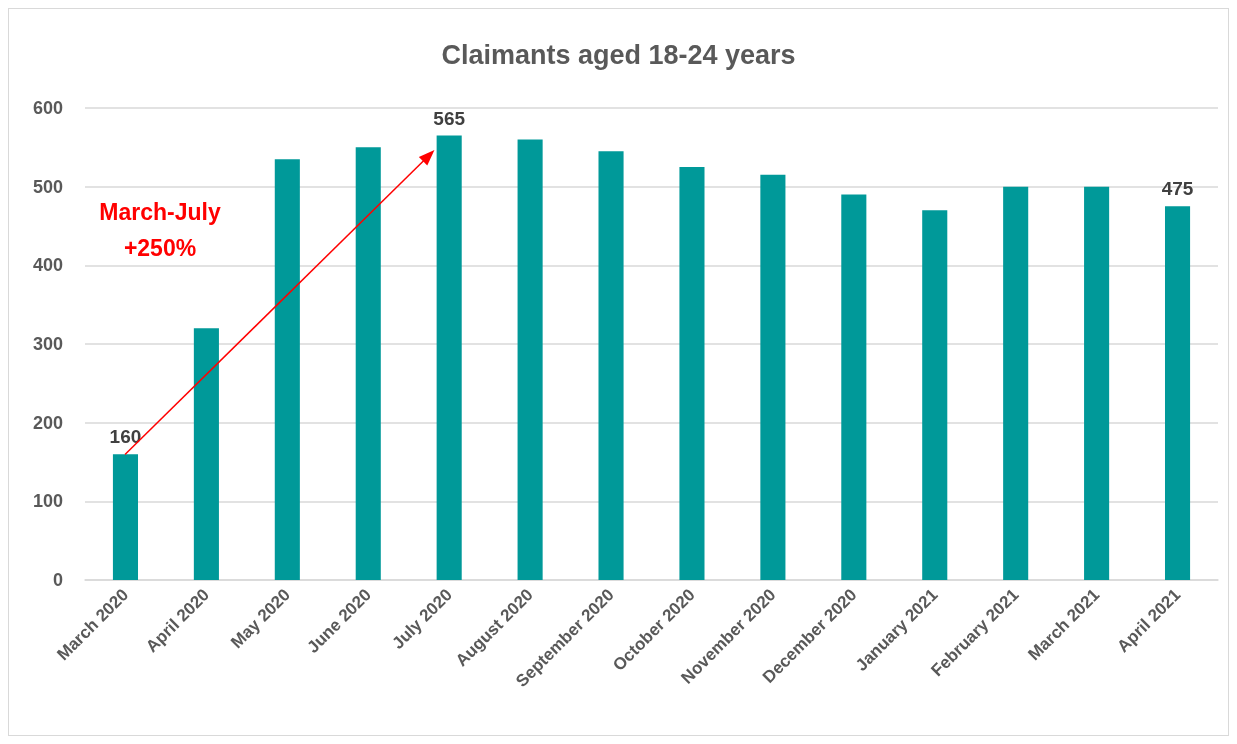  Describe the element at coordinates (47, 108) in the screenshot. I see `y-tick-label: 600` at that location.